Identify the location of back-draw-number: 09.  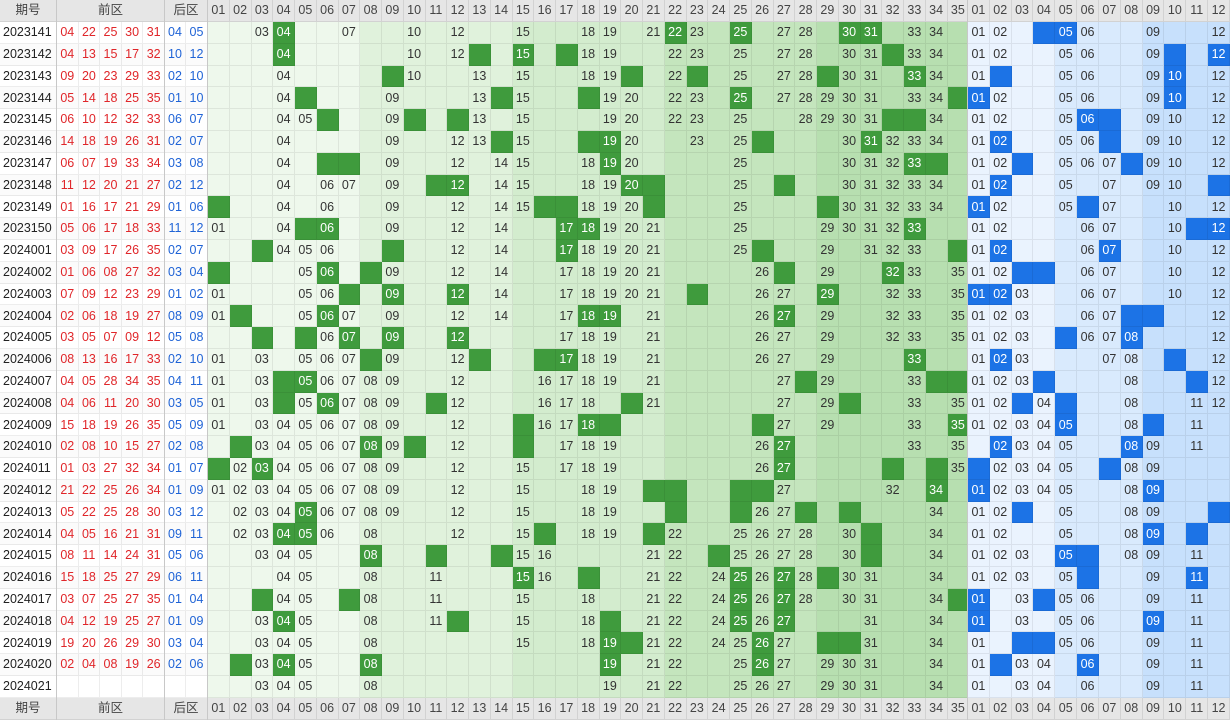
(197, 621).